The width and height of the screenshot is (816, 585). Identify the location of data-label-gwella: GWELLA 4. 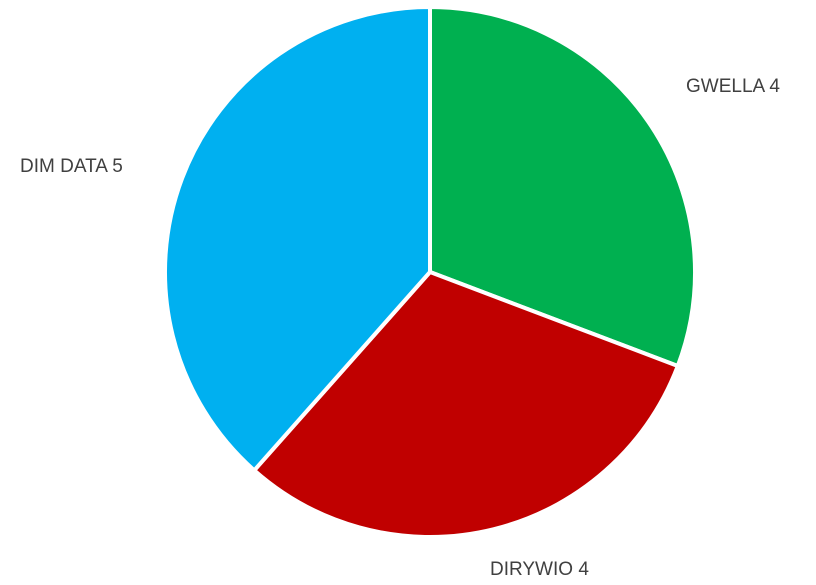
(733, 86).